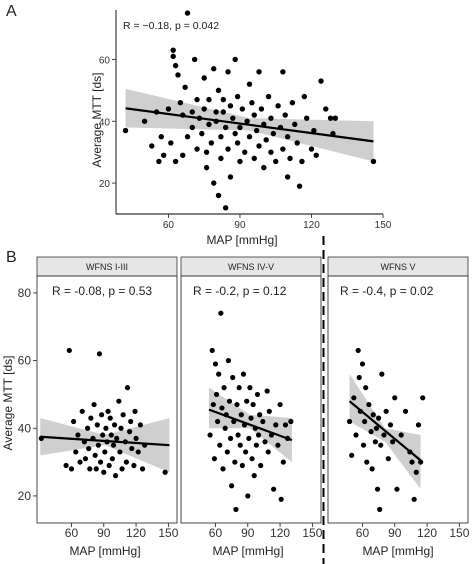 This screenshot has width=474, height=564. I want to click on scatter-points, so click(386, 430).